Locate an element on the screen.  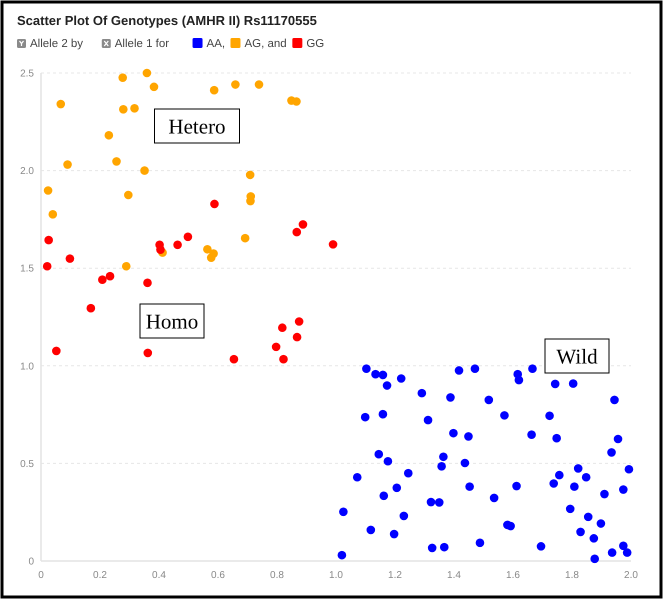
y-tick-label: 1.5 is located at coordinates (27, 269).